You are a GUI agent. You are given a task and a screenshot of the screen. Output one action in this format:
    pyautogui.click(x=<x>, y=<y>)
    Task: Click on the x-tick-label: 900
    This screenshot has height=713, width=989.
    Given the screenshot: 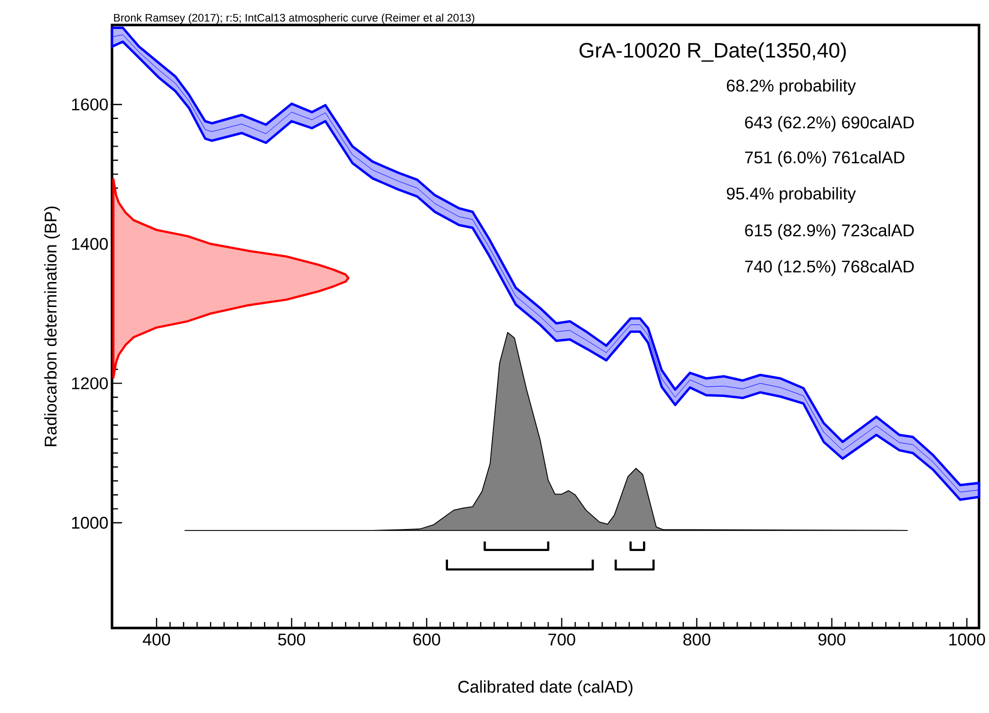 What is the action you would take?
    pyautogui.click(x=832, y=640)
    